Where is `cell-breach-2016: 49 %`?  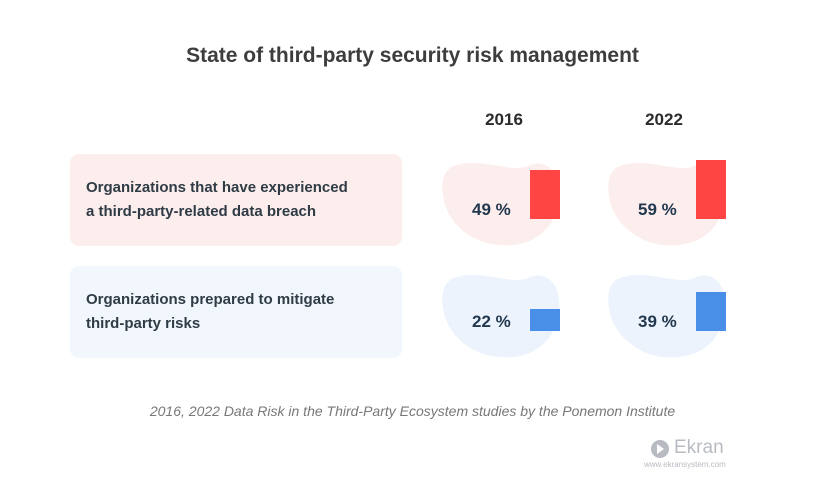 cell-breach-2016: 49 % is located at coordinates (505, 200).